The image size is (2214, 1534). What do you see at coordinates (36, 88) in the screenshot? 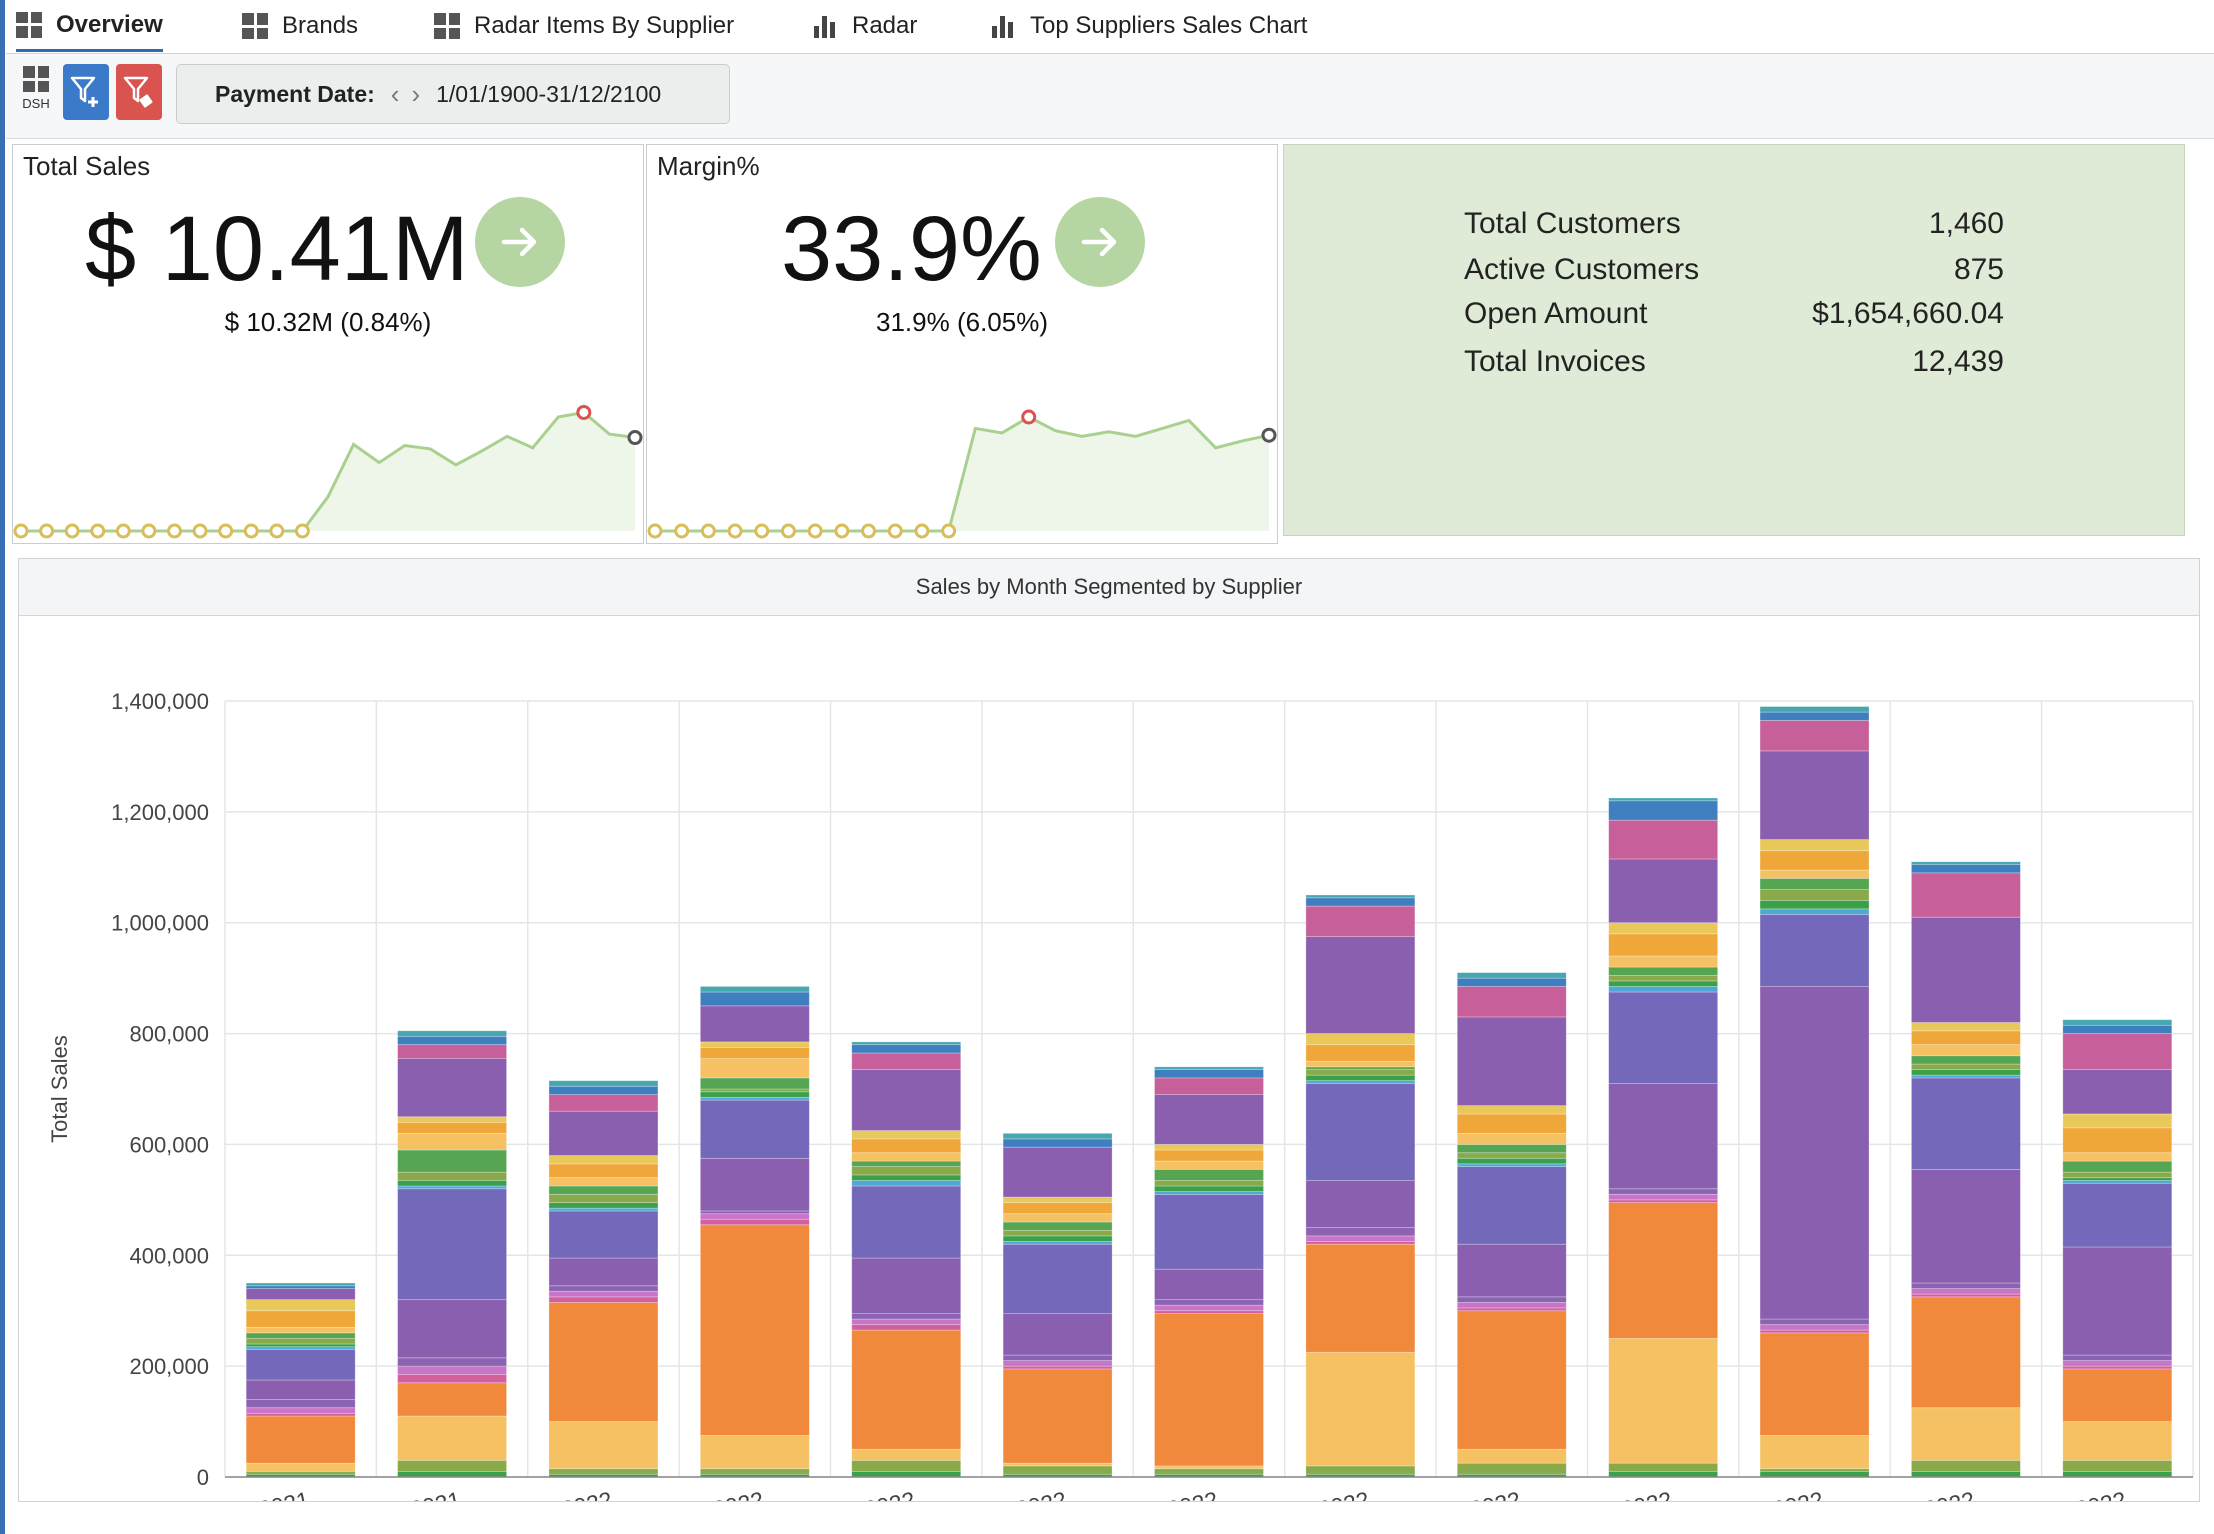
I see `dashboard-button: DSH` at bounding box center [36, 88].